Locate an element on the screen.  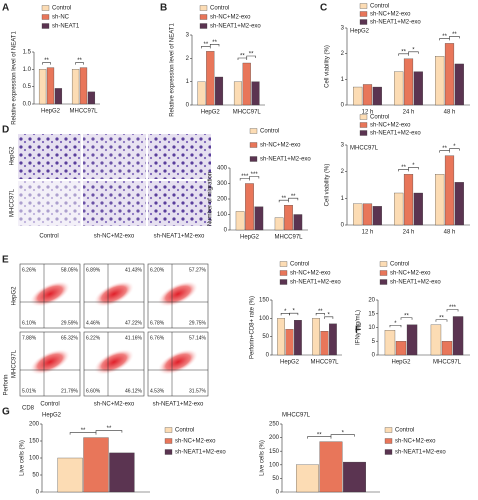
quadrant-percent: 6.22% is located at coordinates (93, 338).